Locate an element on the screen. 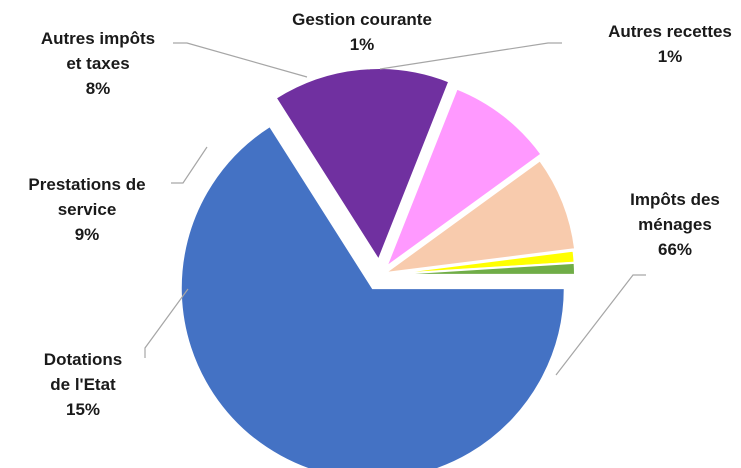  slice-label-prestations-service: Prestations de service 9% is located at coordinates (86, 209).